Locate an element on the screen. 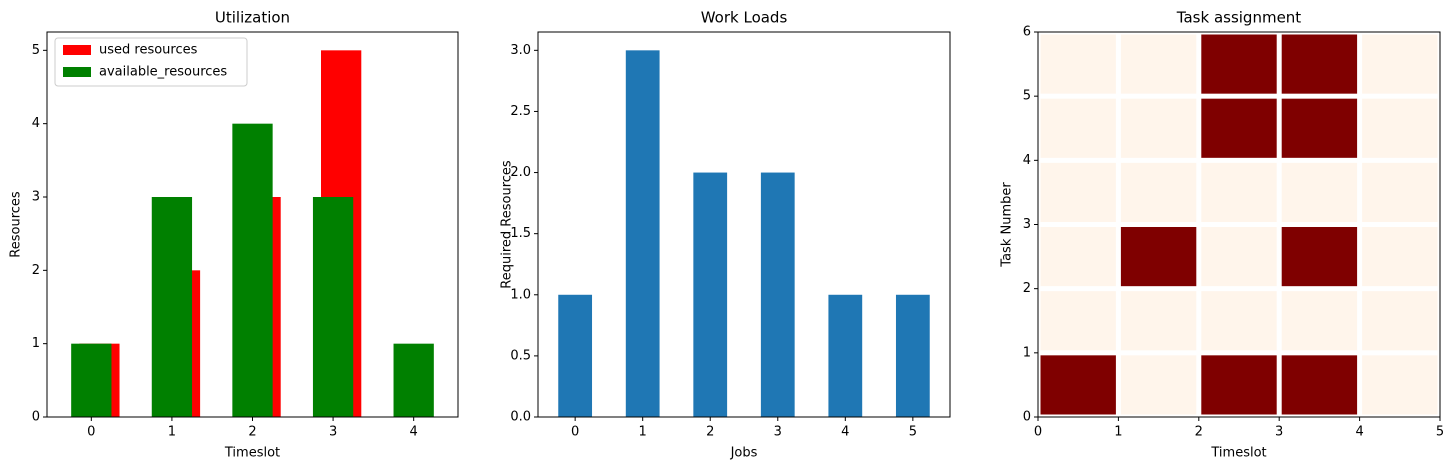 The image size is (1452, 470). legend: used resources available_resources is located at coordinates (151, 62).